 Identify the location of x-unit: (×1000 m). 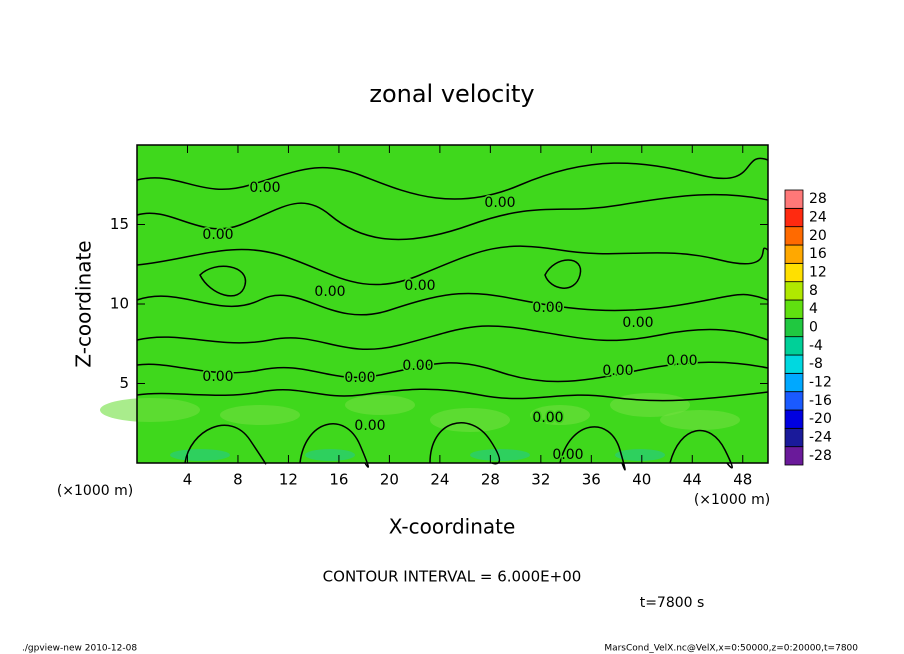
(732, 500).